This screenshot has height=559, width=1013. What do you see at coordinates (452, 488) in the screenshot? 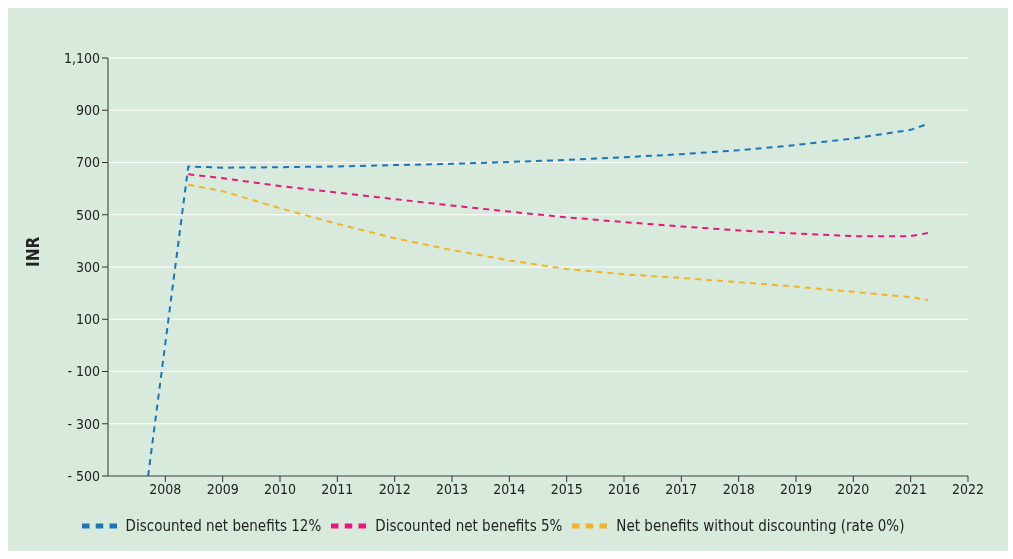
I see `x-tick-label: 2013` at bounding box center [452, 488].